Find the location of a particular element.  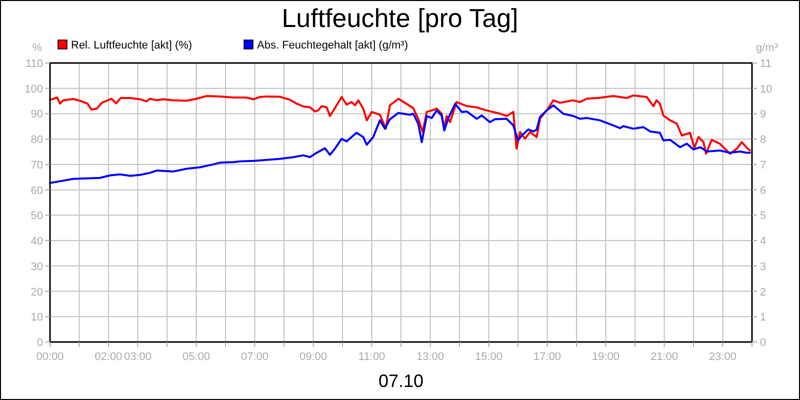

y-tick-label: 0 is located at coordinates (39, 343).